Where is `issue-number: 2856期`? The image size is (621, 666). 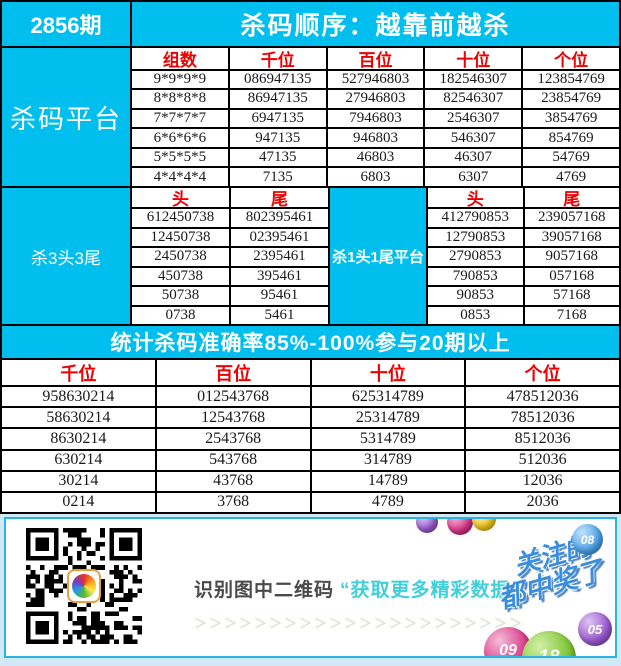
issue-number: 2856期 is located at coordinates (67, 24).